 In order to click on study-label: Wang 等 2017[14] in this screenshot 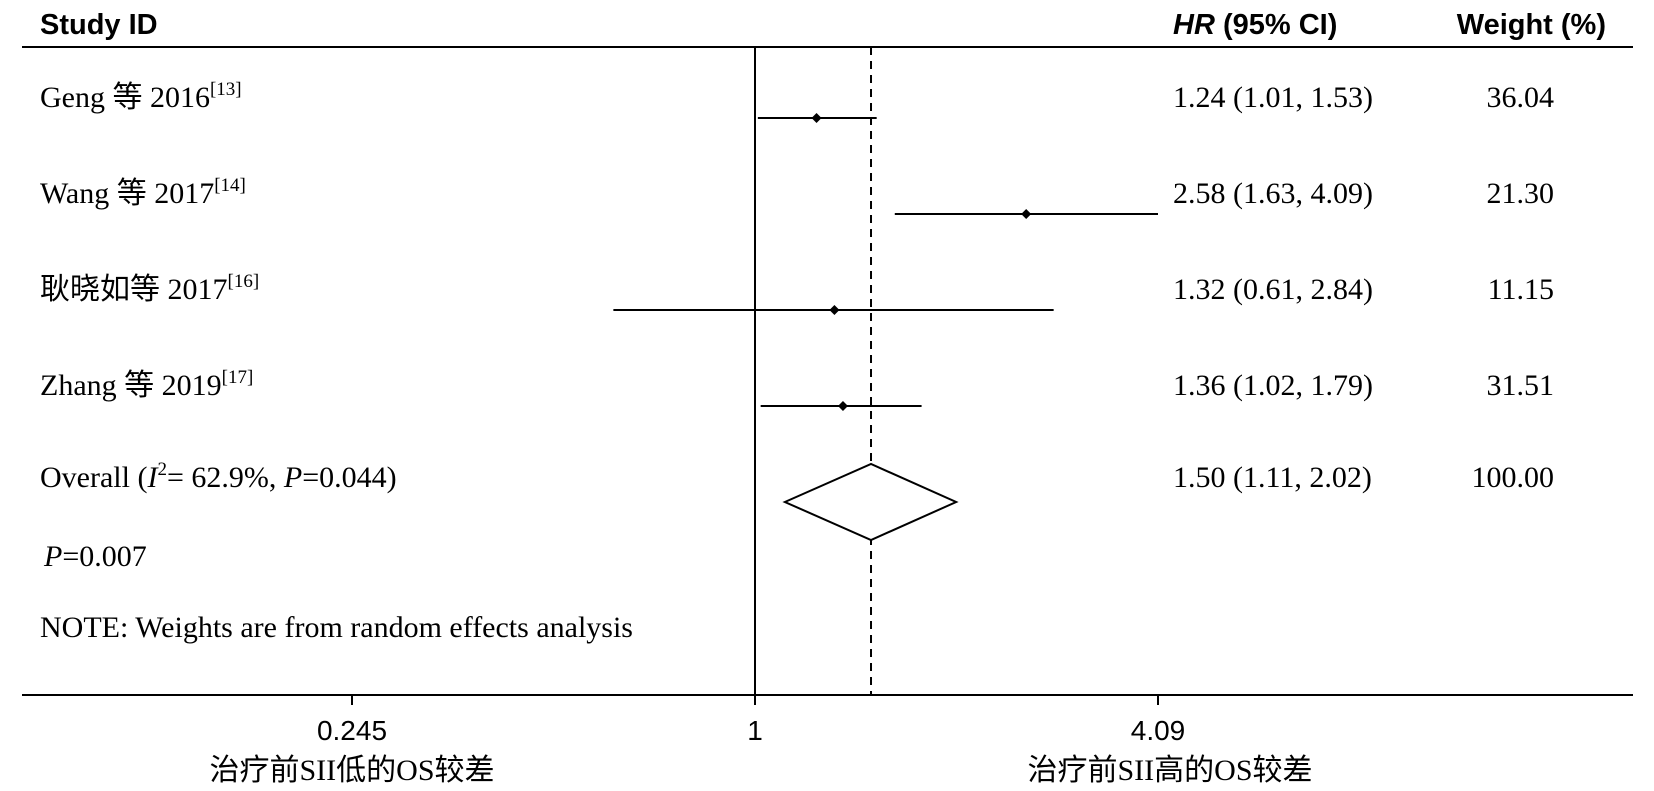, I will do `click(143, 192)`.